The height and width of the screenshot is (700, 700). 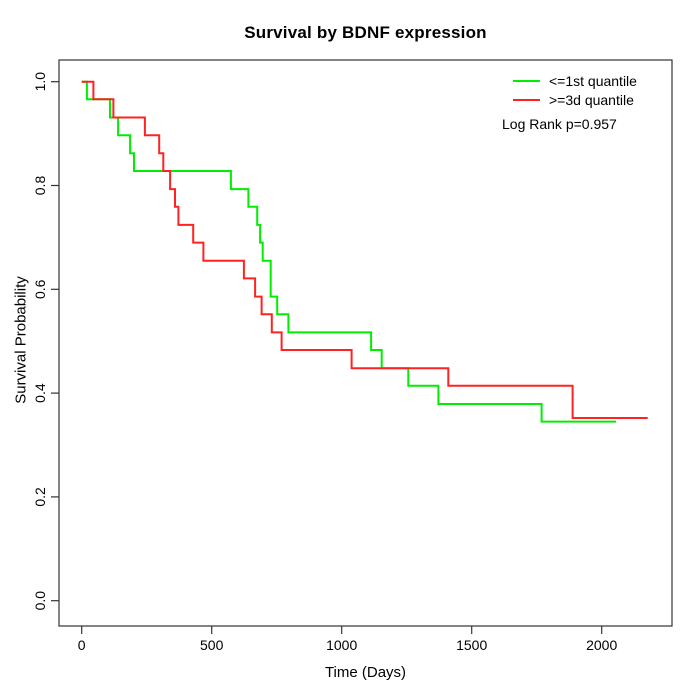 What do you see at coordinates (365, 32) in the screenshot?
I see `chart-title: Survival by BDNF expression` at bounding box center [365, 32].